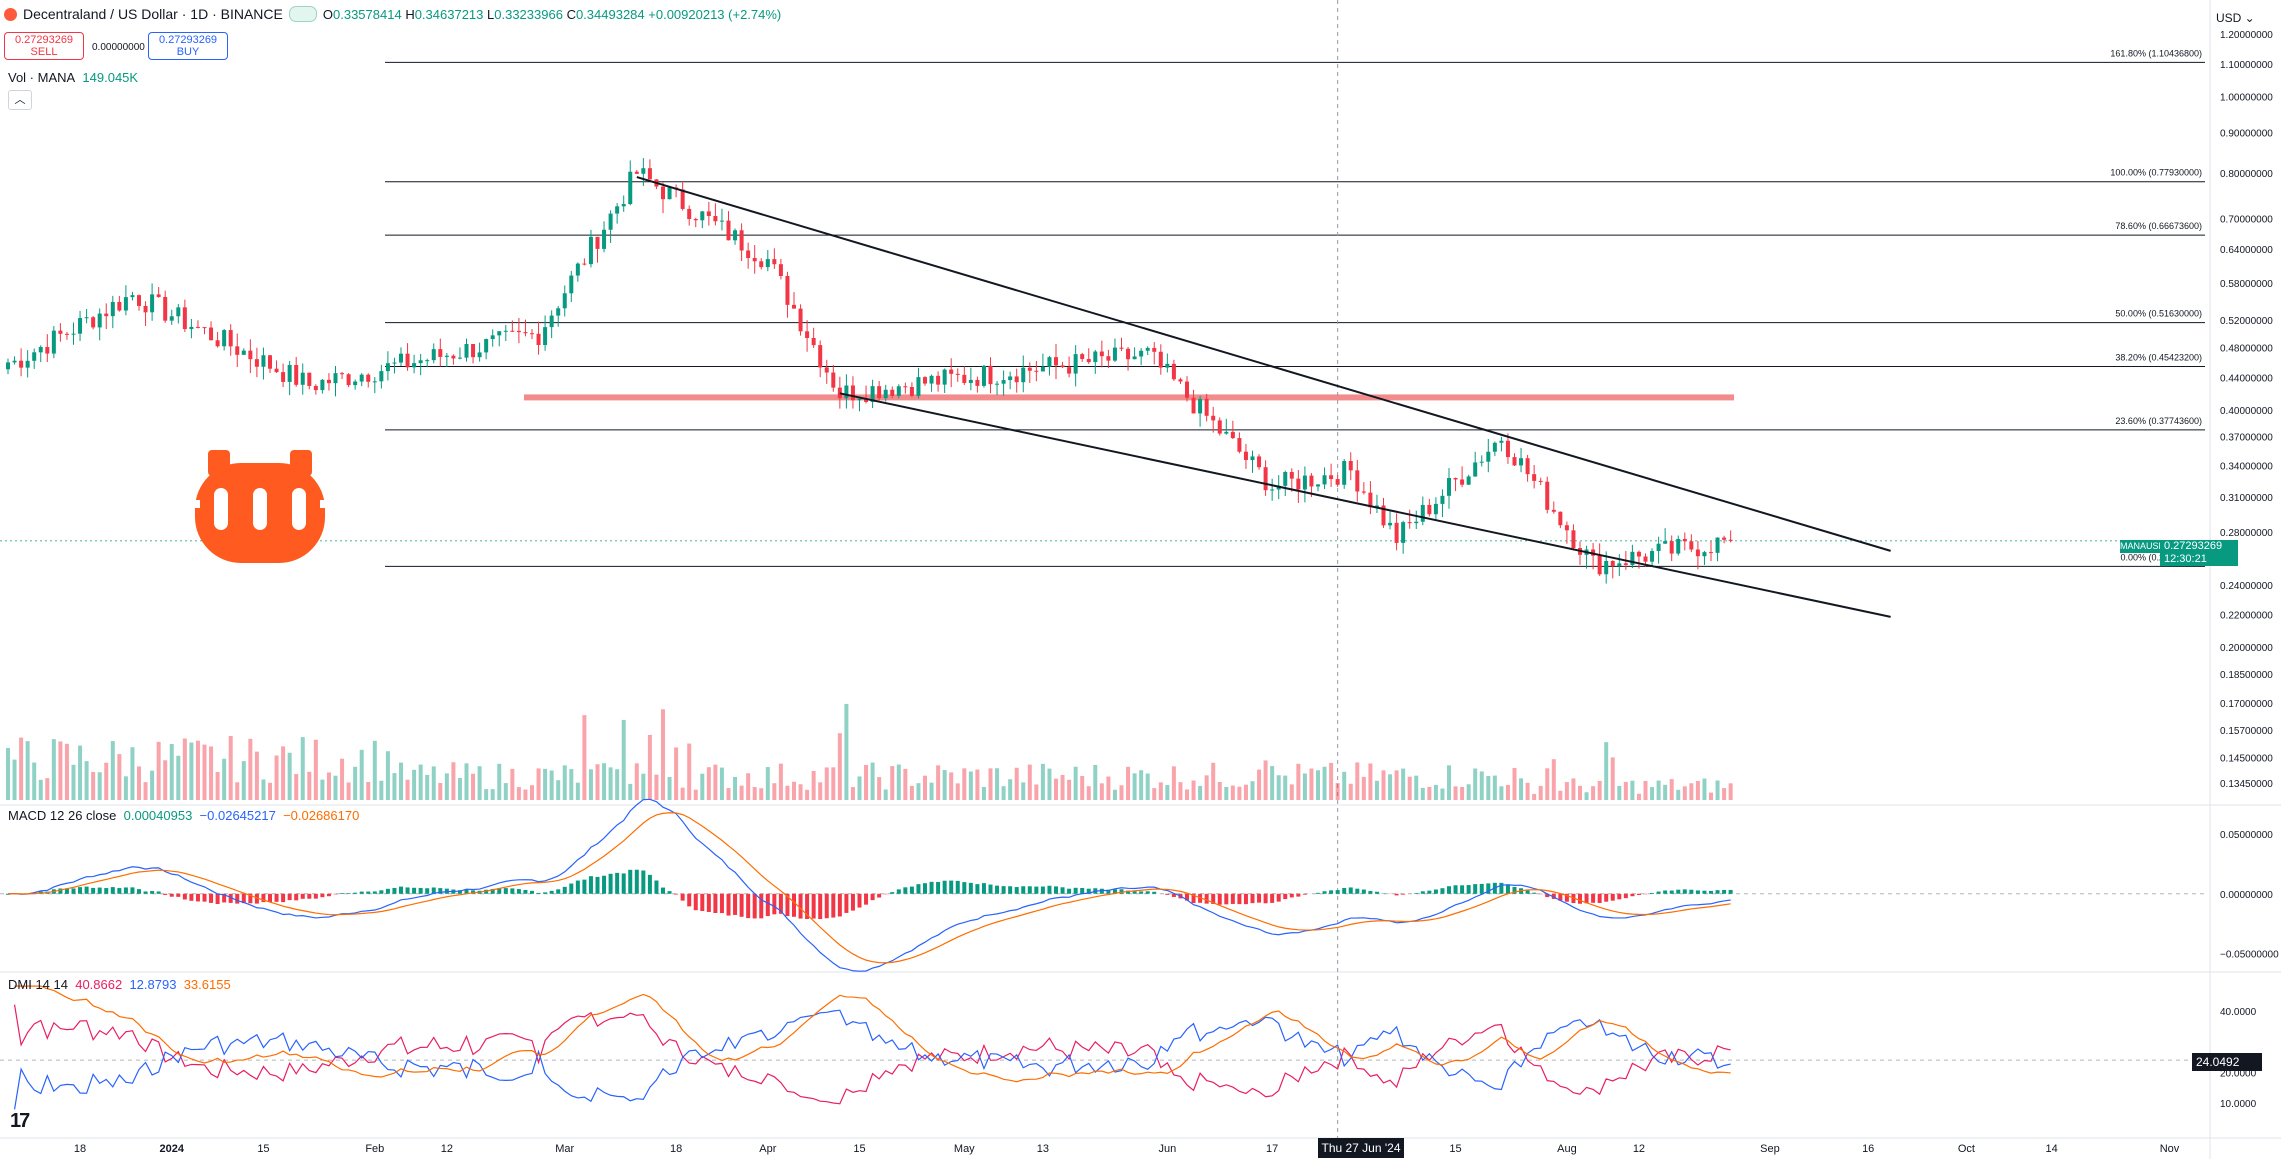 The image size is (2281, 1159). Describe the element at coordinates (153, 14) in the screenshot. I see `symbol-title: Decentraland / US Dollar · 1D · BINANCE` at that location.